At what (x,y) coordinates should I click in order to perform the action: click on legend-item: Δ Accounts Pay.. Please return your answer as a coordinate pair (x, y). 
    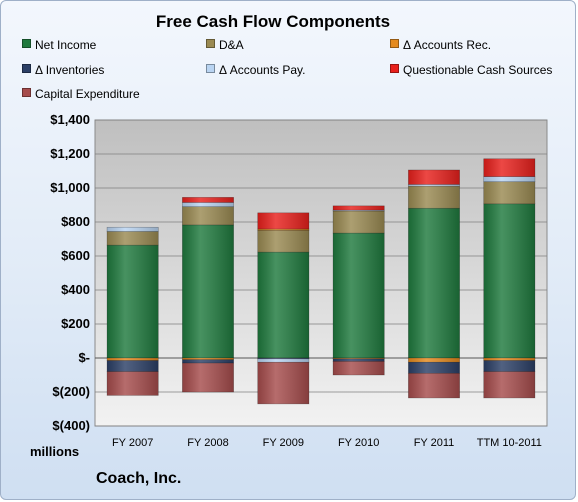
    Looking at the image, I should click on (256, 70).